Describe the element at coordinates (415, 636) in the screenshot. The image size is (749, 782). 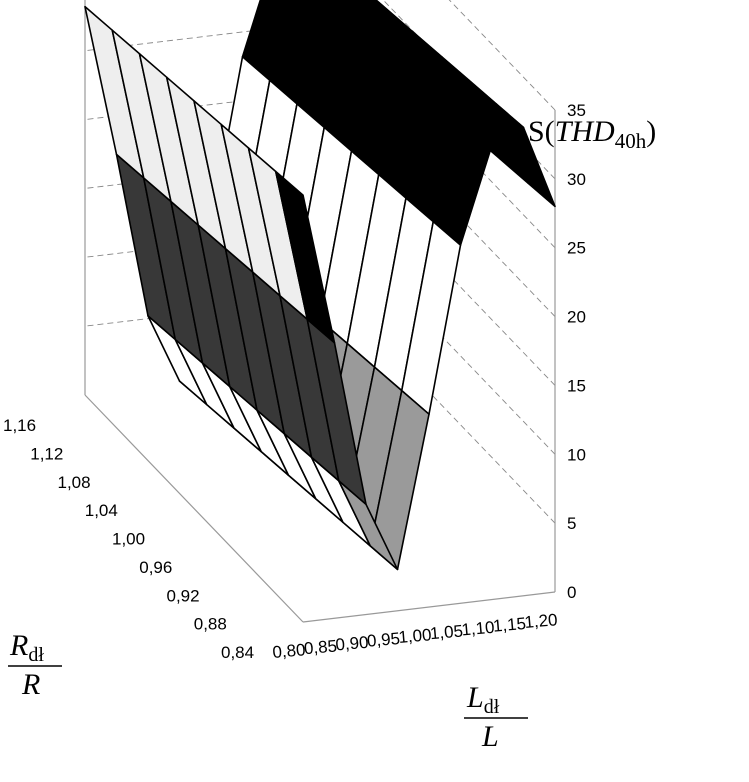
I see `x-tick-label: 1,00` at that location.